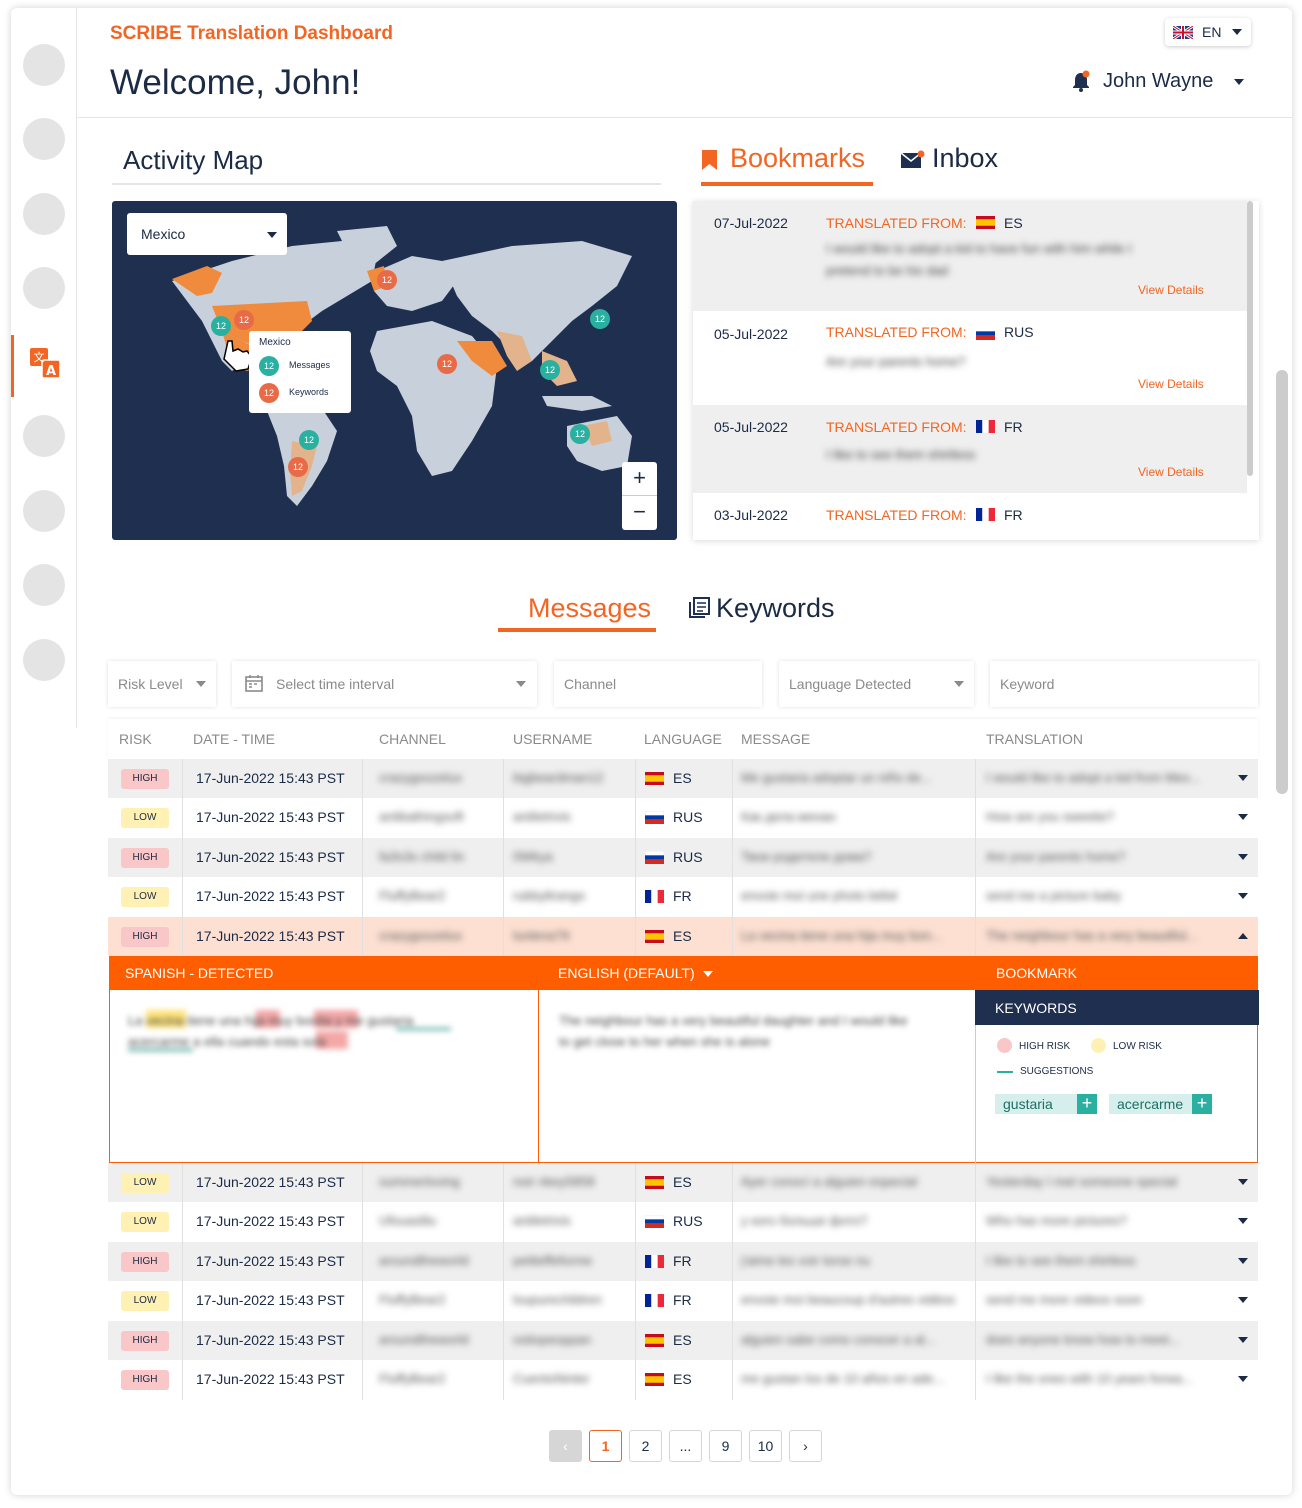 The width and height of the screenshot is (1302, 1508). I want to click on tab-underline, so click(787, 184).